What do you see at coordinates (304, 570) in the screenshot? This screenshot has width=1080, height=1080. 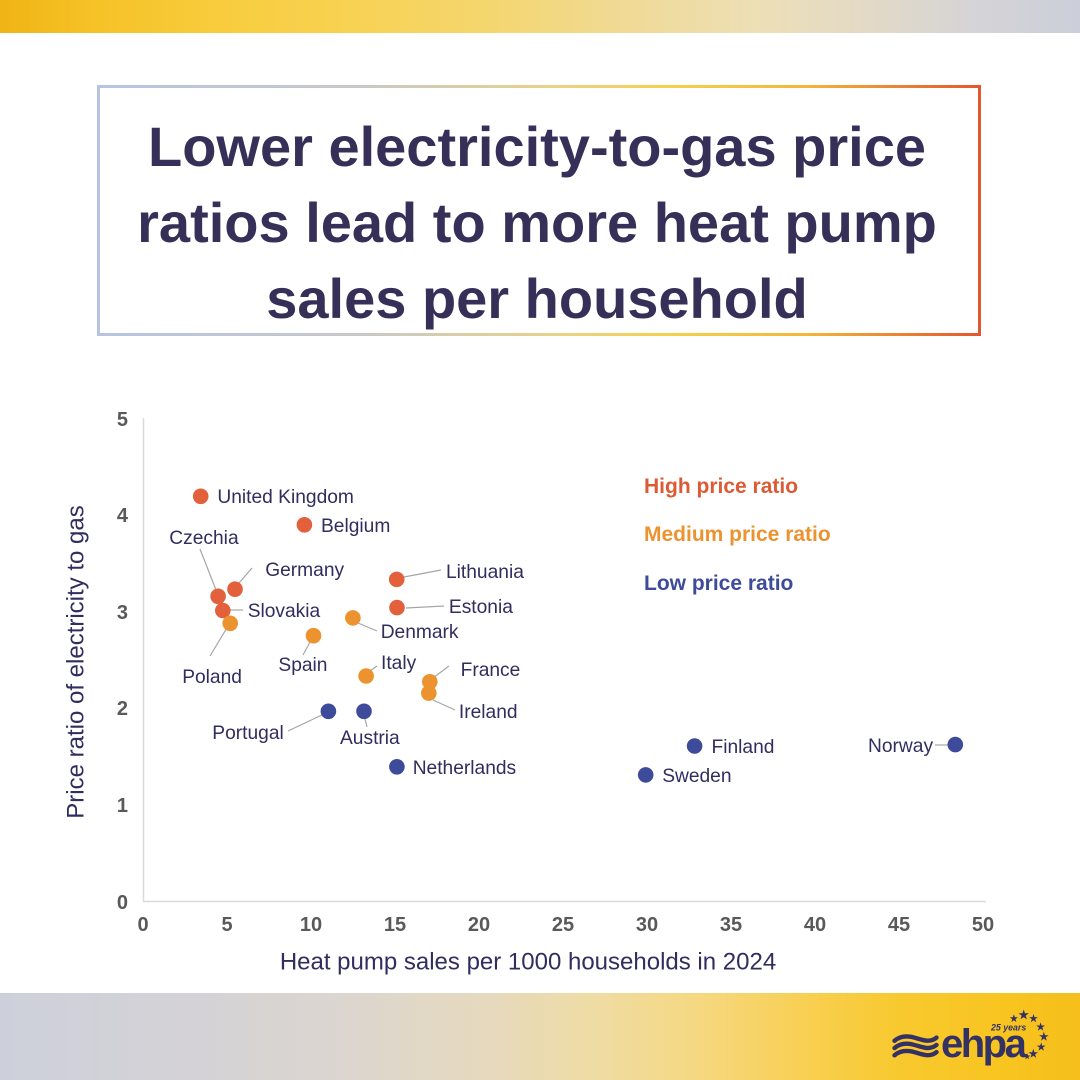 I see `svg-text: Germany` at bounding box center [304, 570].